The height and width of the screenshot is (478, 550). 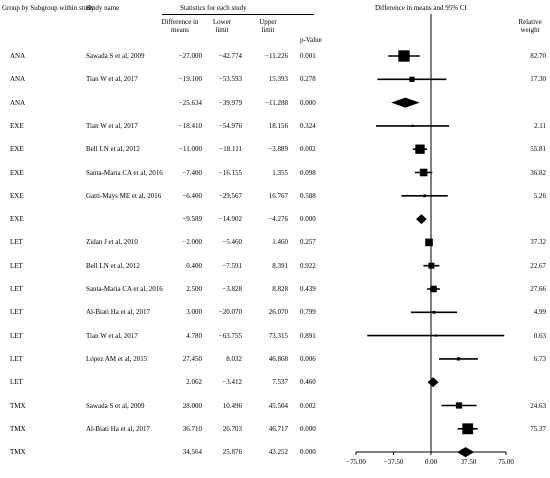 What do you see at coordinates (506, 462) in the screenshot?
I see `x-tick-label: 75.00` at bounding box center [506, 462].